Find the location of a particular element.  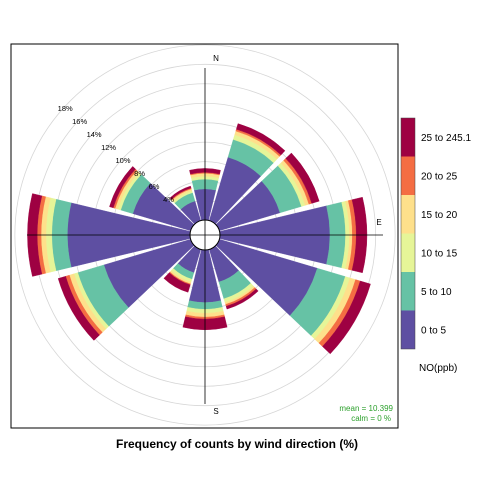

legend-label: 20 to 25 is located at coordinates (439, 176).